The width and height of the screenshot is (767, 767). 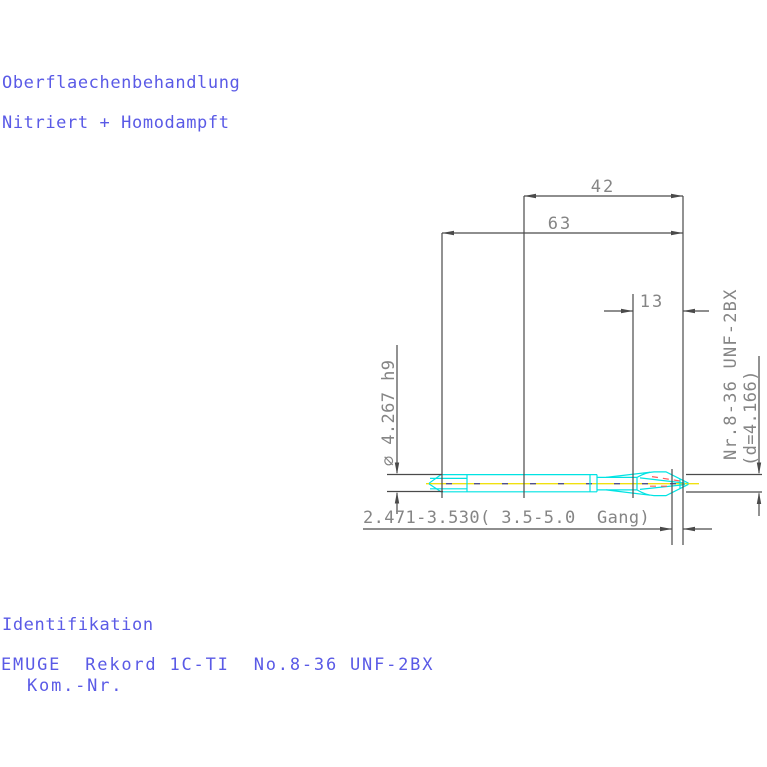 What do you see at coordinates (121, 83) in the screenshot?
I see `surface-treatment-heading: Oberflaechenbehandlung` at bounding box center [121, 83].